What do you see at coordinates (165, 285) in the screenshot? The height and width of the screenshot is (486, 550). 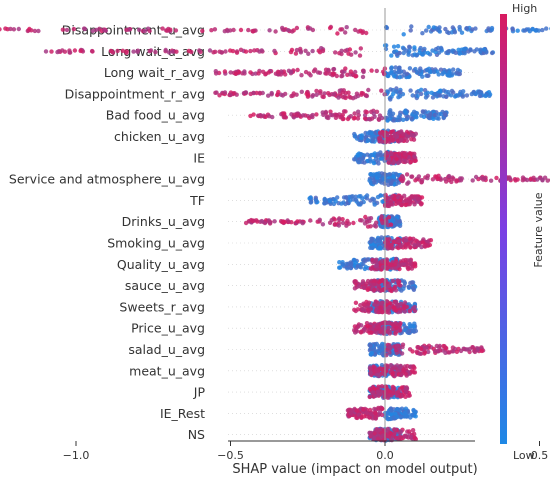 I see `feature-label: sauce_u_avg` at bounding box center [165, 285].